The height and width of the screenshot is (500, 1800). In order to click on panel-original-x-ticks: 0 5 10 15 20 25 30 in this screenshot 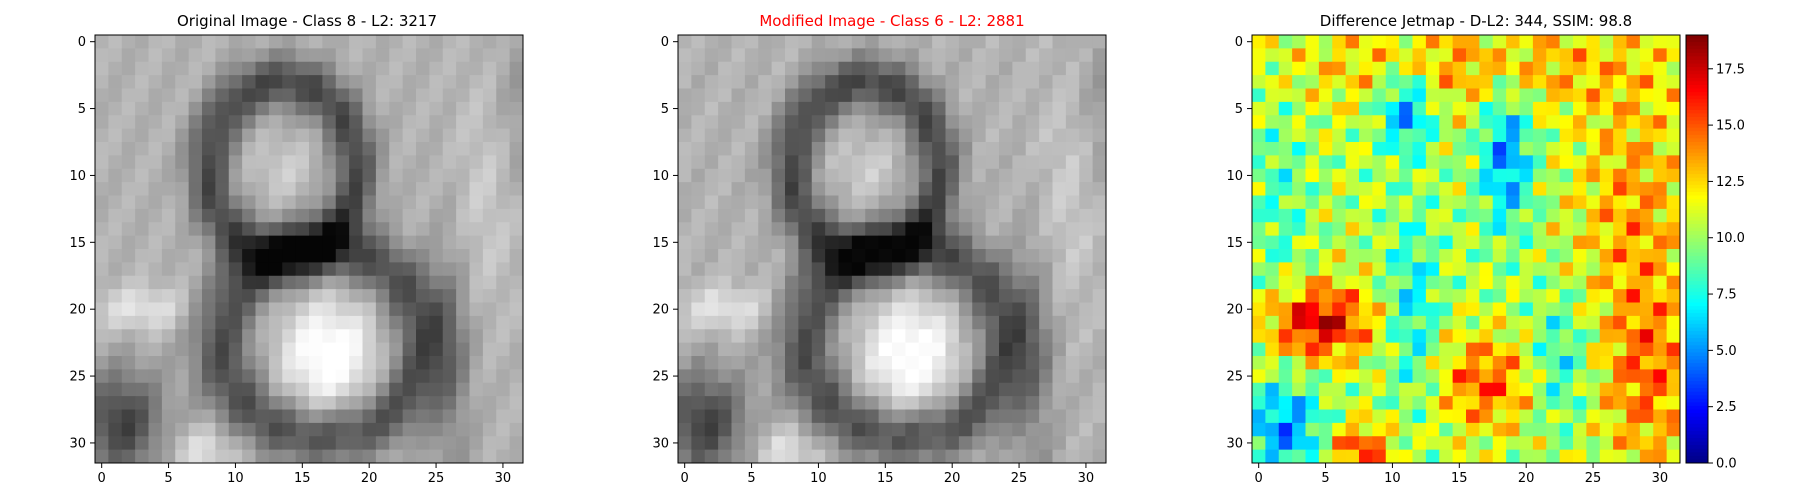, I will do `click(304, 474)`.